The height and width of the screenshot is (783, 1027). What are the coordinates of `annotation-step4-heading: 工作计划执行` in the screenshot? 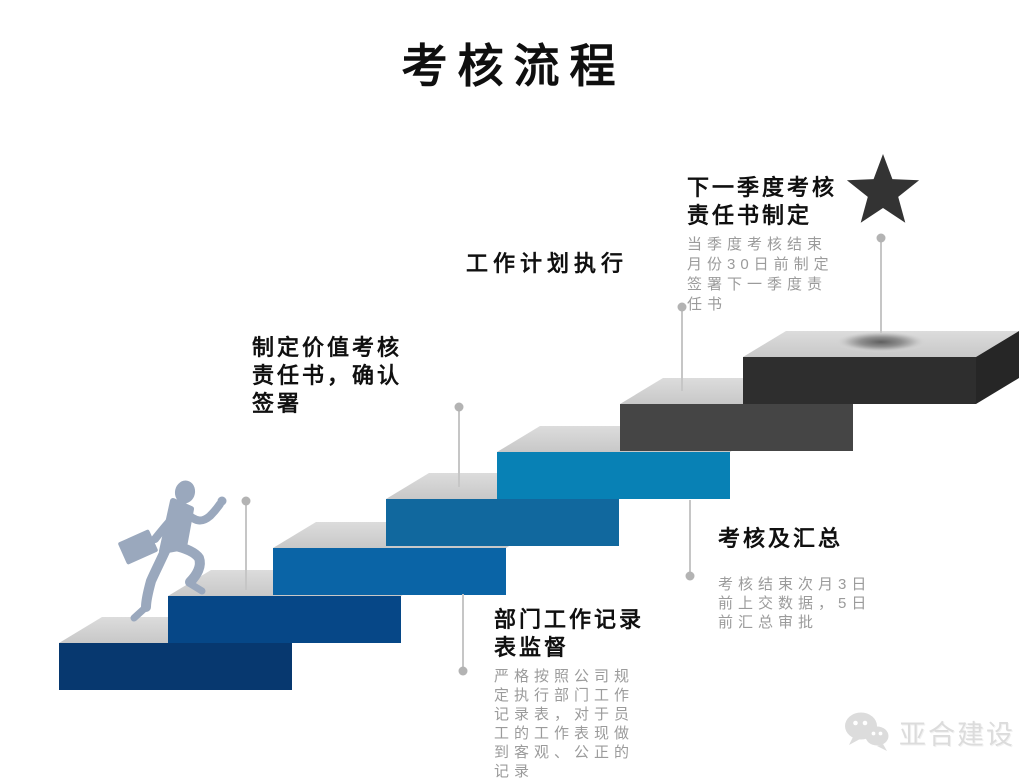 It's located at (547, 263).